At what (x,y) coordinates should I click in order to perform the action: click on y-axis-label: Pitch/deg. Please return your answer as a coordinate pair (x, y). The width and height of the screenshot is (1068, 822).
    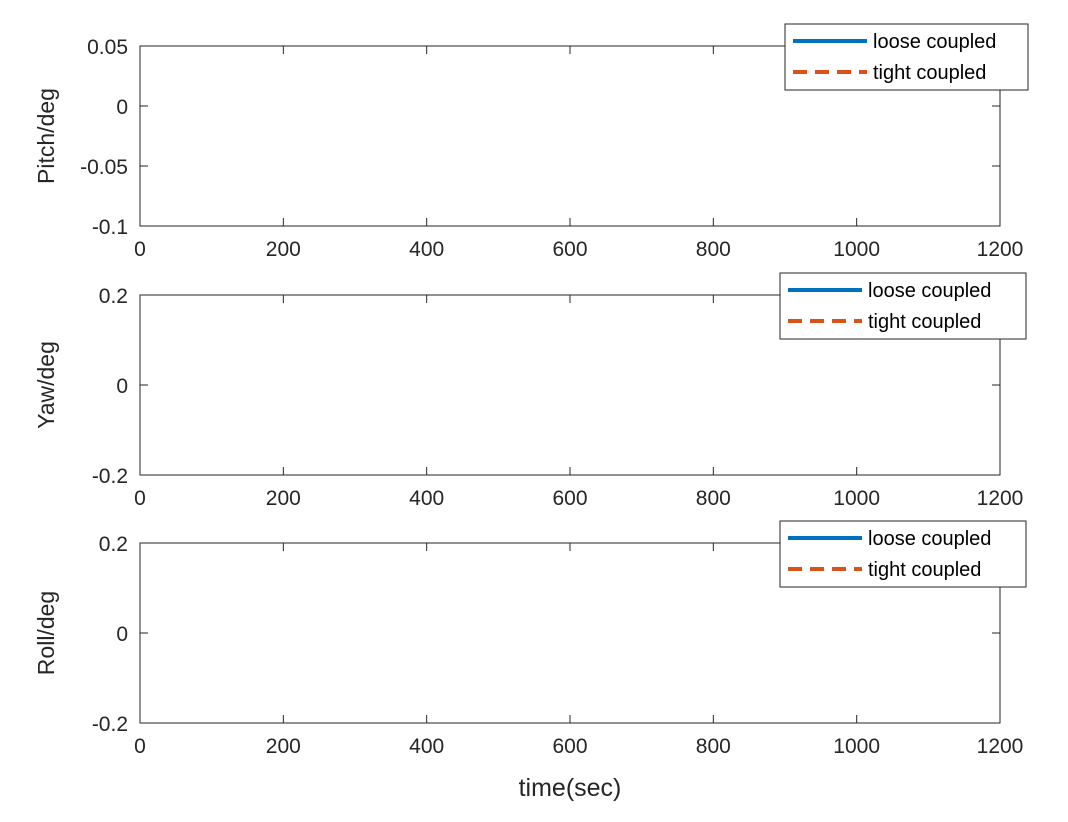
    Looking at the image, I should click on (46, 136).